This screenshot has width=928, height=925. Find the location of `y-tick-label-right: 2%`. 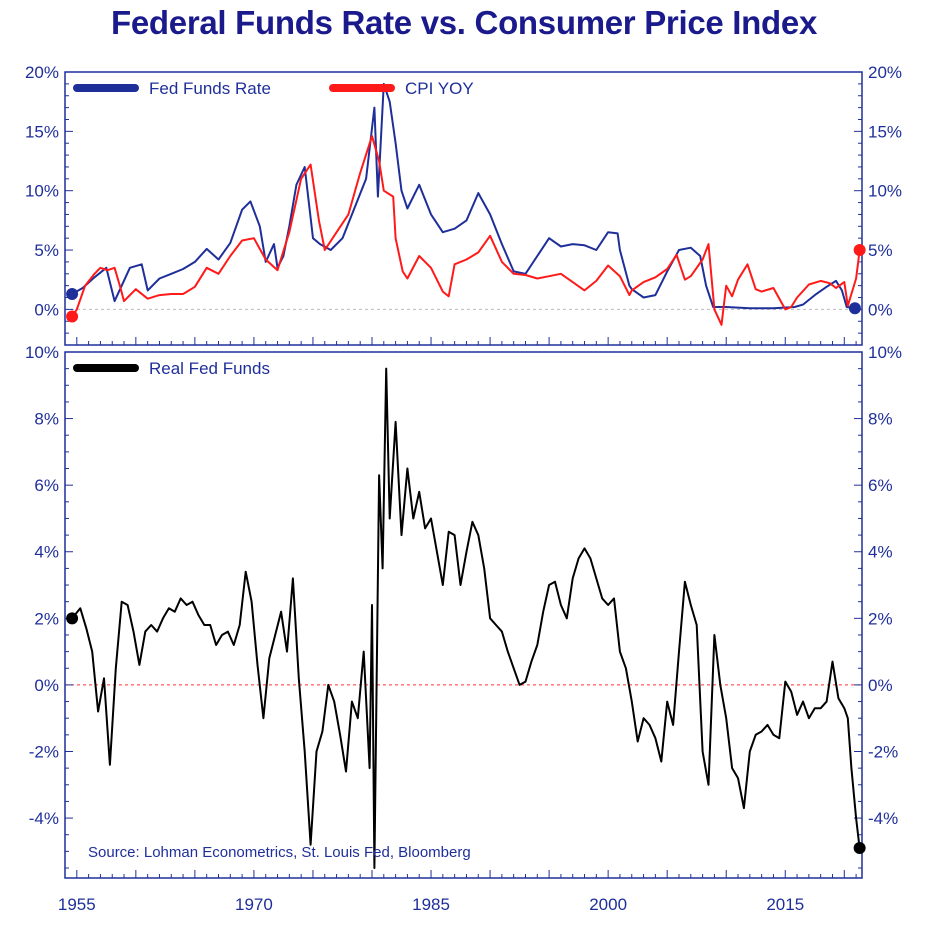

y-tick-label-right: 2% is located at coordinates (880, 618).